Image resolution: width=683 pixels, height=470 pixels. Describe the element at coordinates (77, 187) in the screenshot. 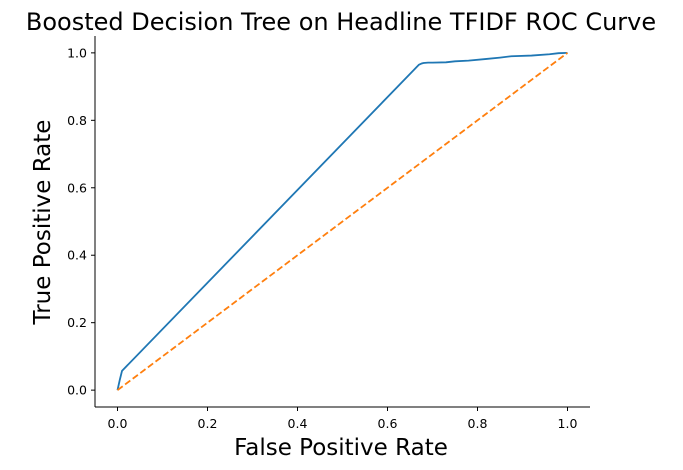

I see `y-tick-label: 0.6` at that location.